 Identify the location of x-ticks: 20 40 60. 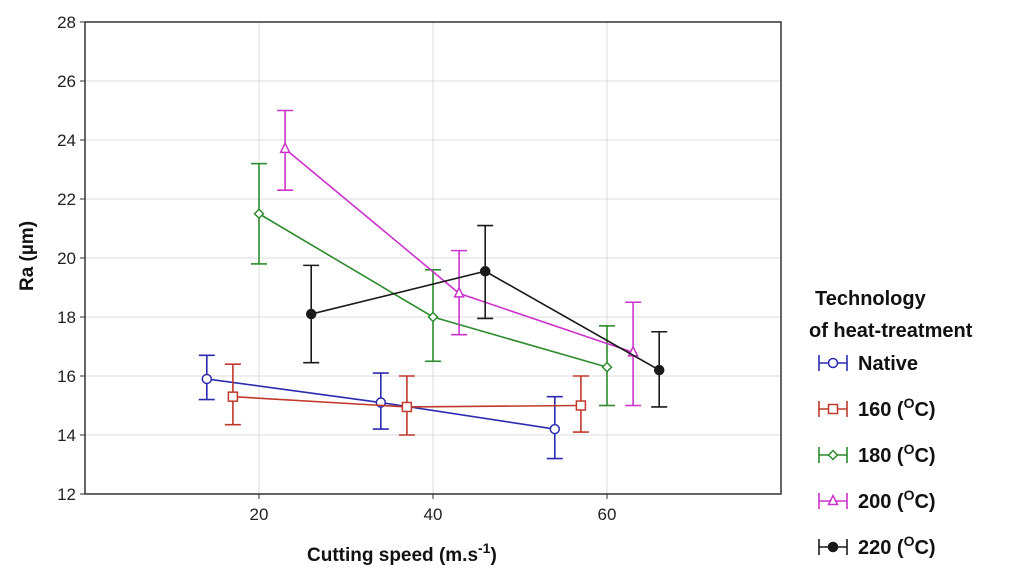
(433, 509).